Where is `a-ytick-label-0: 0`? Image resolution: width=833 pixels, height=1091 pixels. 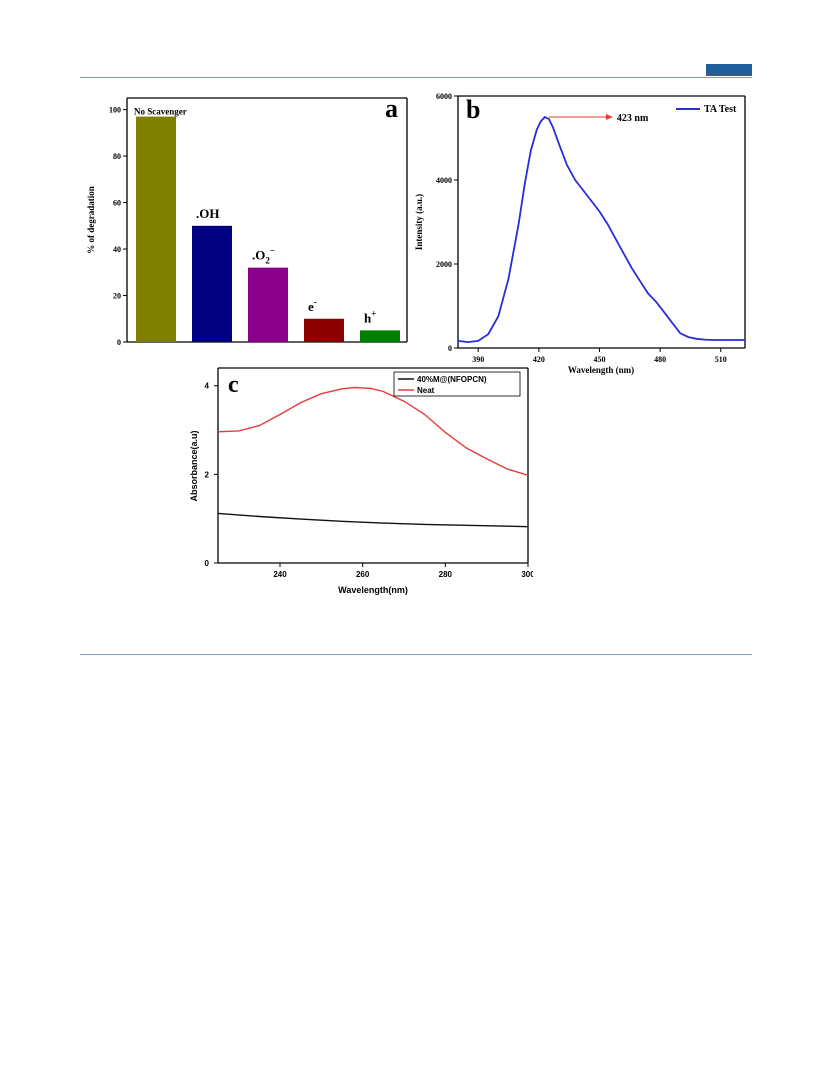 a-ytick-label-0: 0 is located at coordinates (119, 342).